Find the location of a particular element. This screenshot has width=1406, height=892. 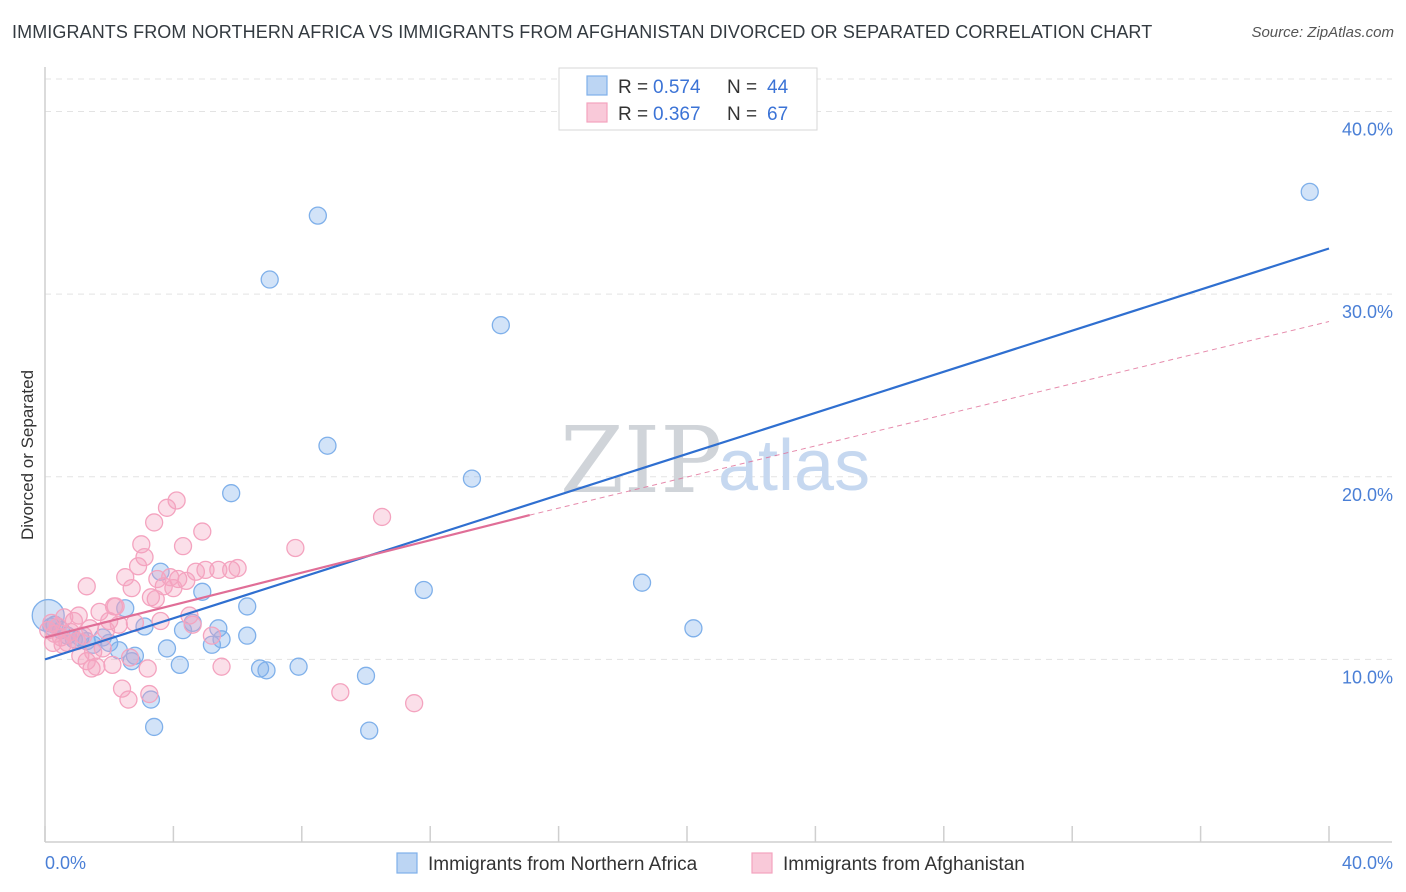

legend-swatch-afghanistan is located at coordinates (597, 112).